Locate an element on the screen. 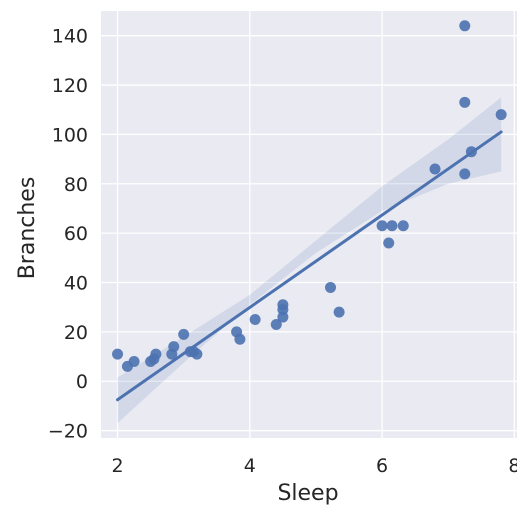 This screenshot has width=517, height=508. x-tick-labels: 2 4 6 8 is located at coordinates (314, 466).